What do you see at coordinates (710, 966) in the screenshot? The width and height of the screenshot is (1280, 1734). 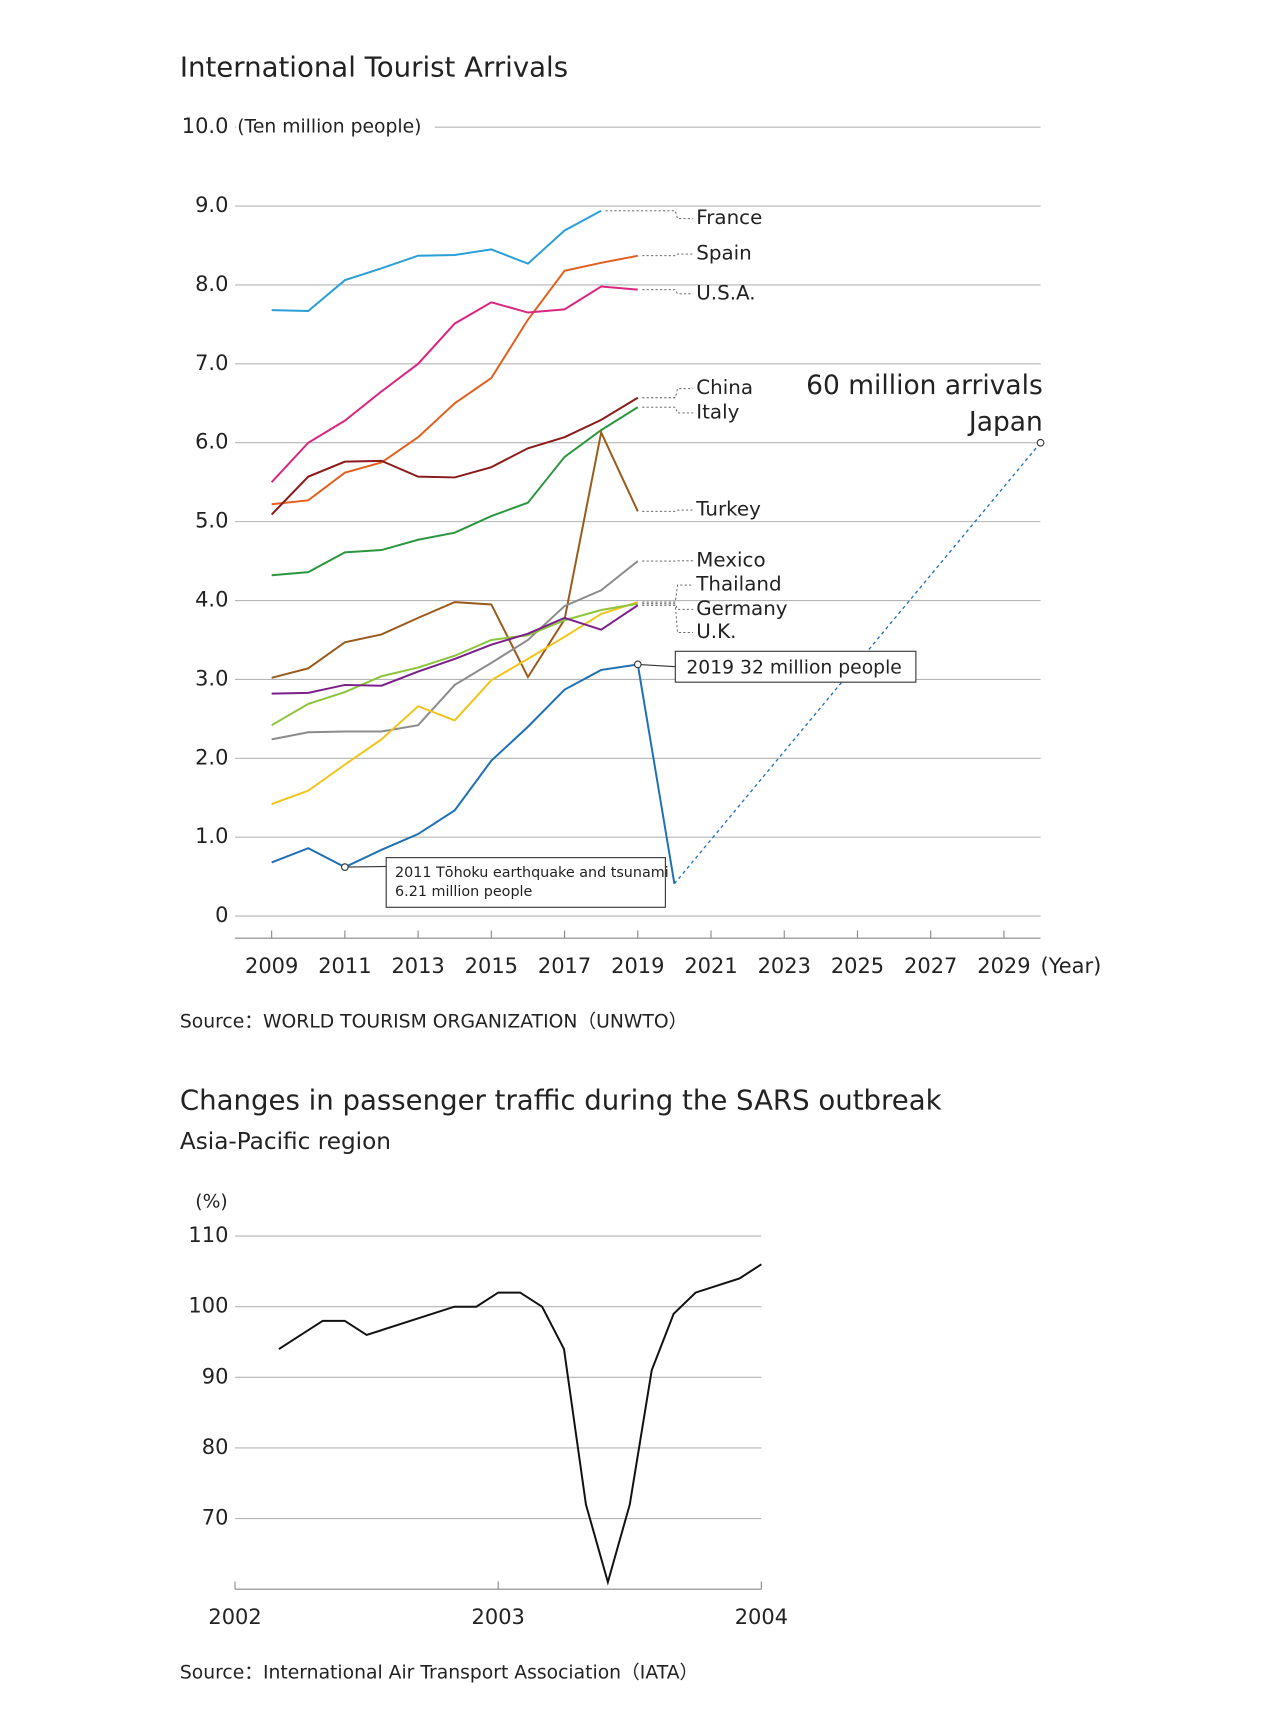 I see `x-tick-label: 2021` at bounding box center [710, 966].